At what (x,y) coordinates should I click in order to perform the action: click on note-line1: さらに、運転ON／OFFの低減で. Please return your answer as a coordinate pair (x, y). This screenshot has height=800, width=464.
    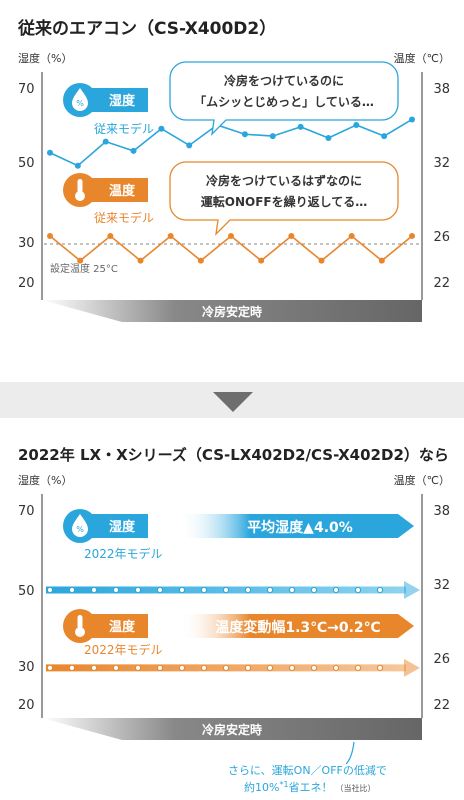
    Looking at the image, I should click on (307, 770).